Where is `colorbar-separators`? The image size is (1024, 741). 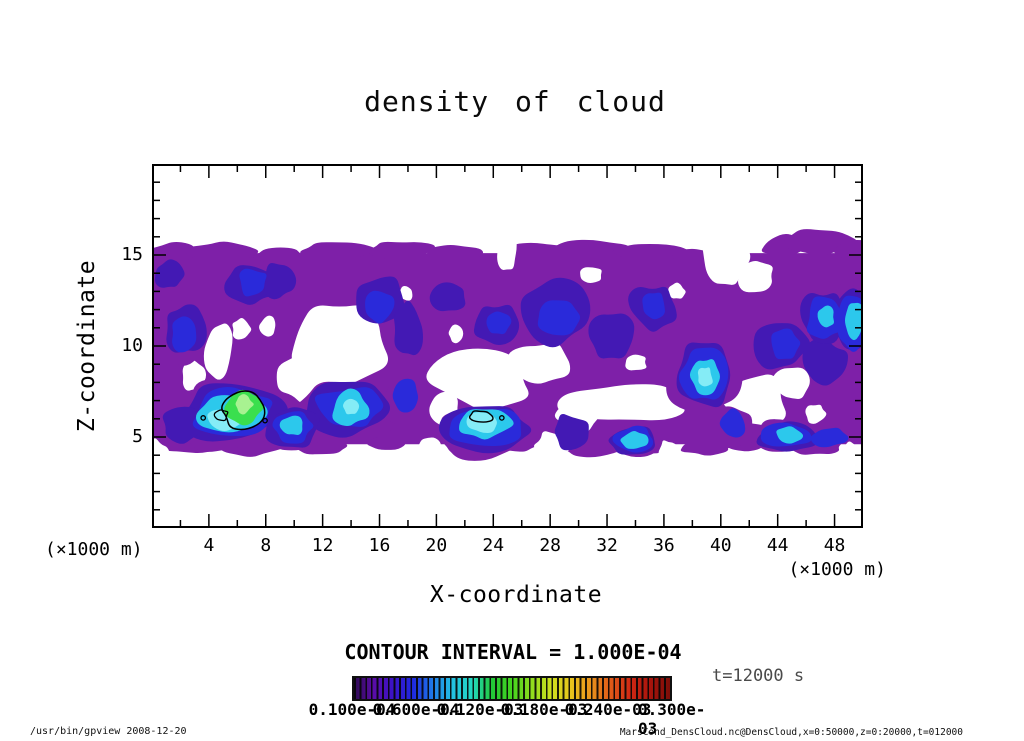 colorbar-separators is located at coordinates (512, 688).